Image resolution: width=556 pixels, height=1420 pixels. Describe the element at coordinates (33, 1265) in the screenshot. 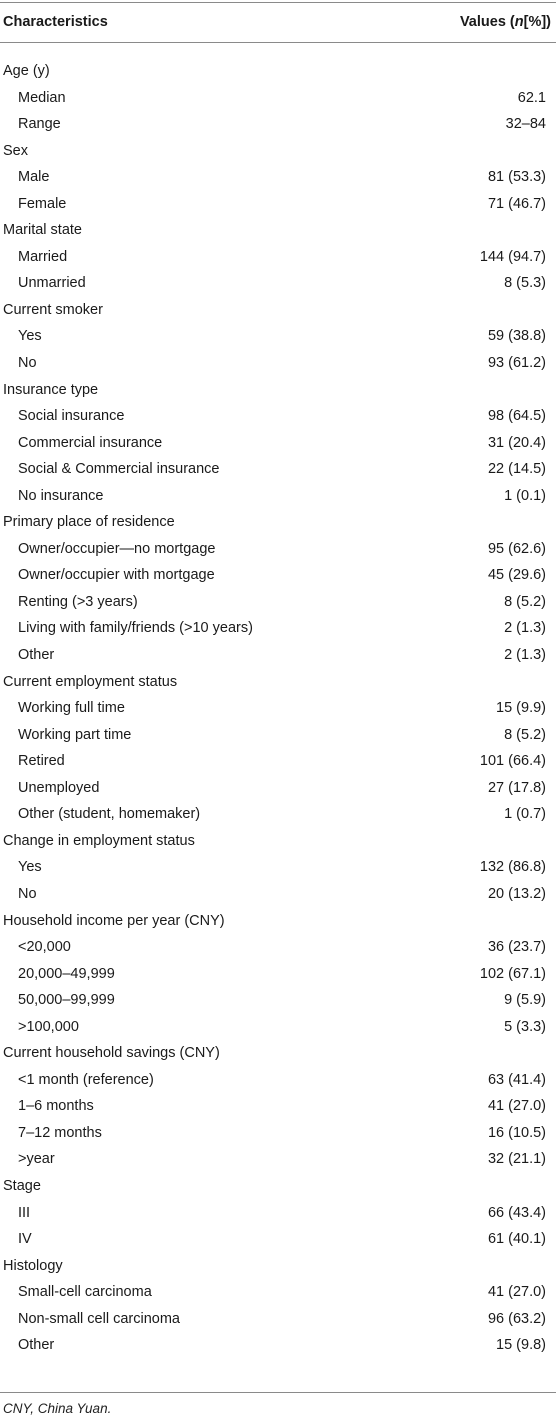

I see `row-label: Histology` at that location.